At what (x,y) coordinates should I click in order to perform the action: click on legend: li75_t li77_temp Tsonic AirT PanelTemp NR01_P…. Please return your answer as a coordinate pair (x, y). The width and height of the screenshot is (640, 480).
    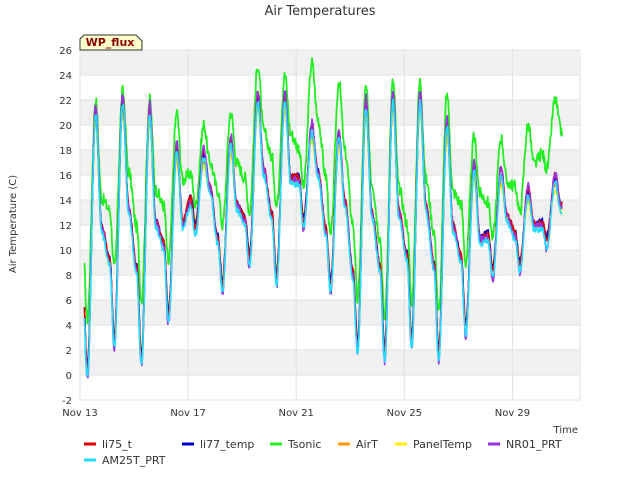
    Looking at the image, I should click on (323, 452).